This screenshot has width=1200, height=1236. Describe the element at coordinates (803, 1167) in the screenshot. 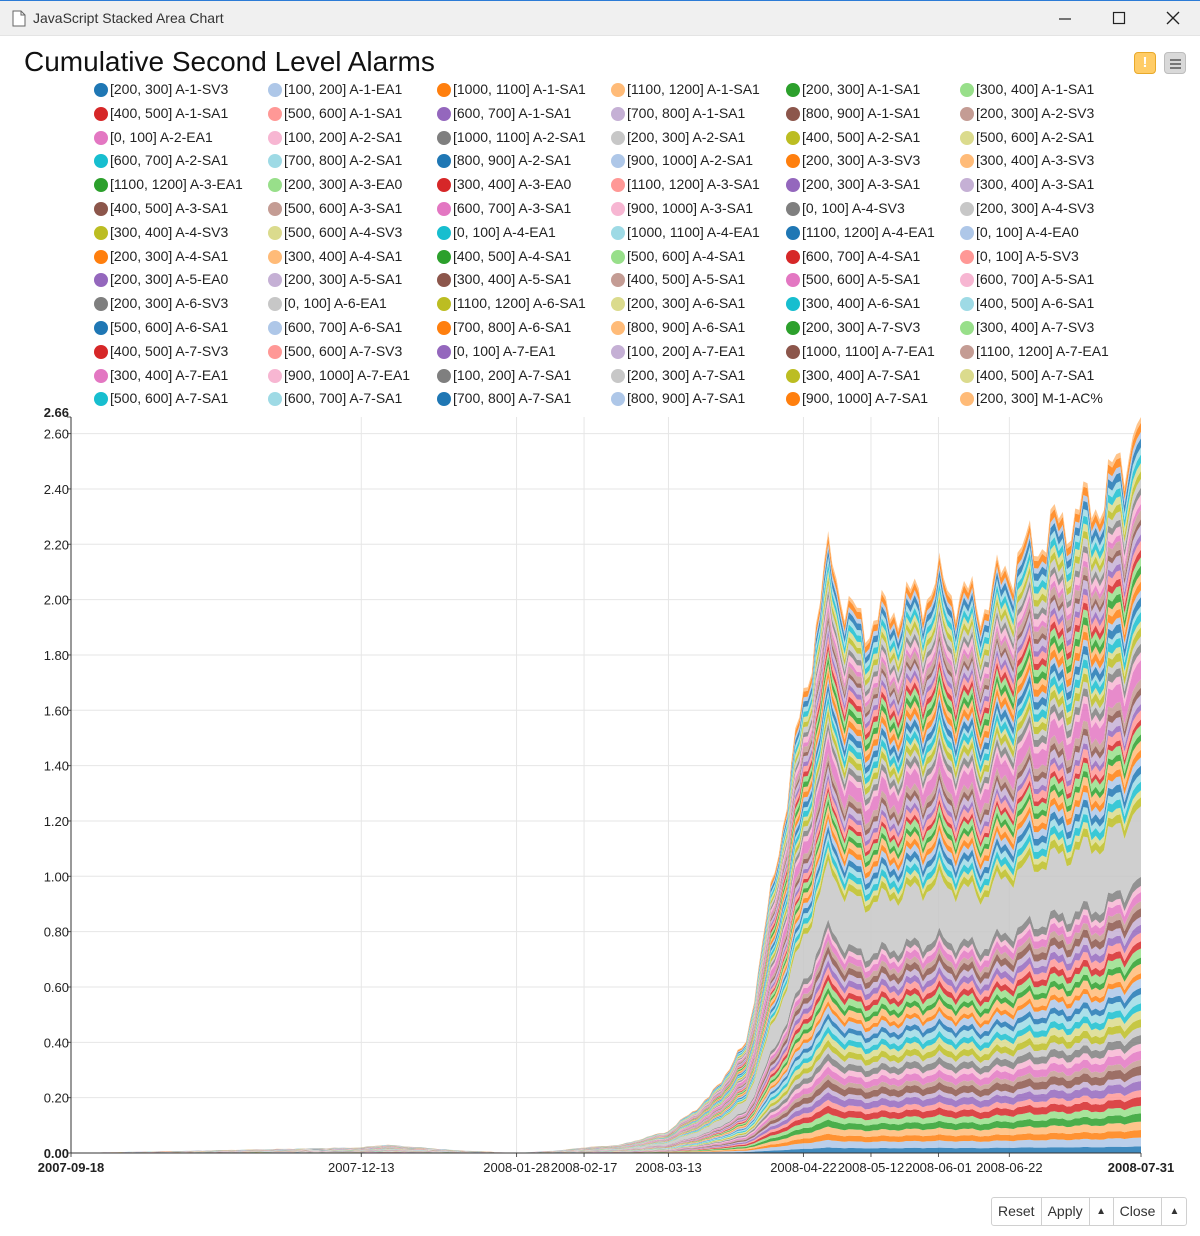

I see `x-tick-label: 2008-04-22` at that location.